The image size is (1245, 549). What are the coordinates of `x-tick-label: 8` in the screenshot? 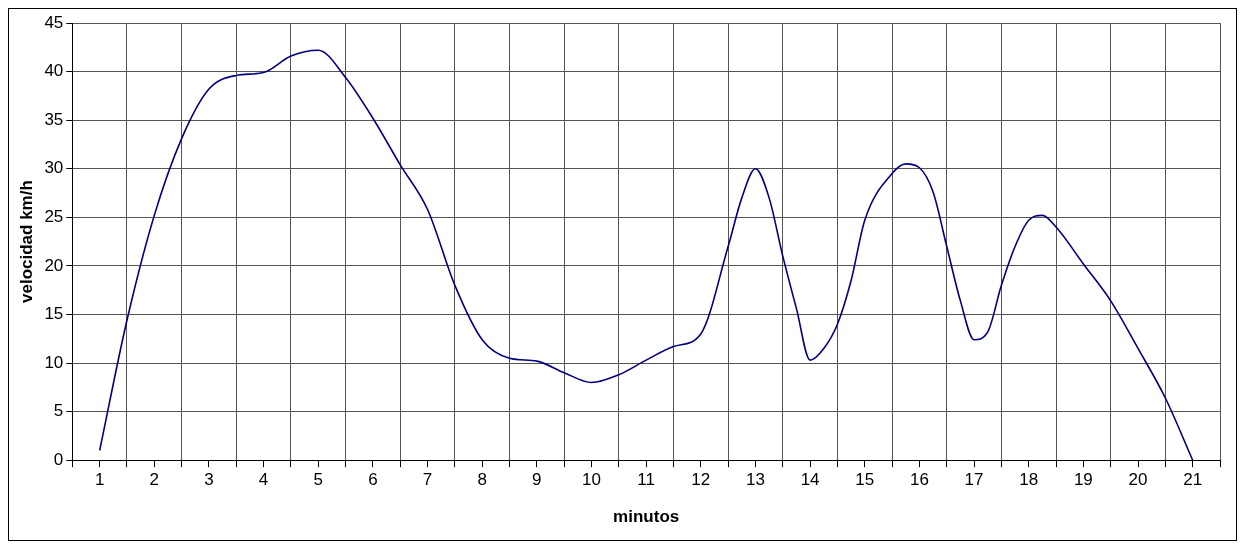 It's located at (482, 480).